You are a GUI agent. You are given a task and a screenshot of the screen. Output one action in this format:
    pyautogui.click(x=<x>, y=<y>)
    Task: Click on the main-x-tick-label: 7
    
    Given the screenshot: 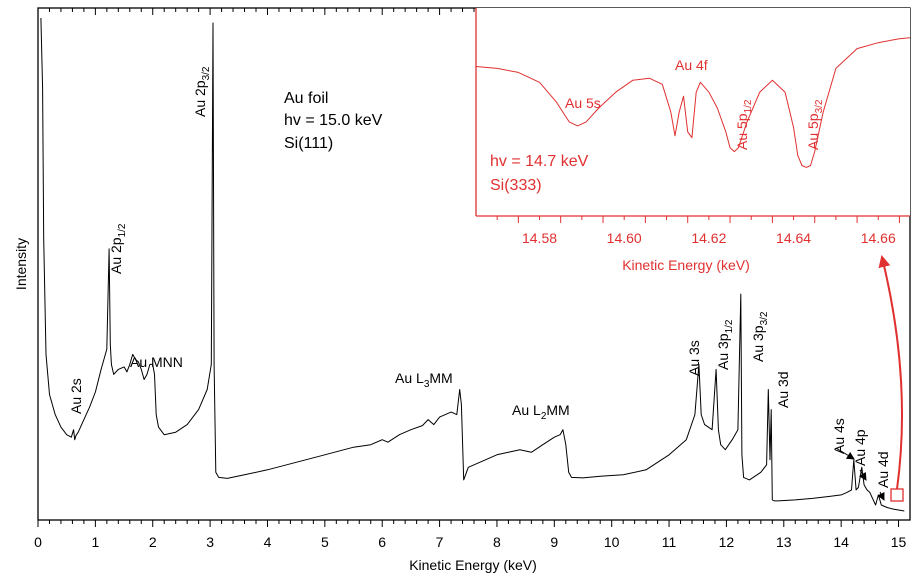 What is the action you would take?
    pyautogui.click(x=440, y=542)
    